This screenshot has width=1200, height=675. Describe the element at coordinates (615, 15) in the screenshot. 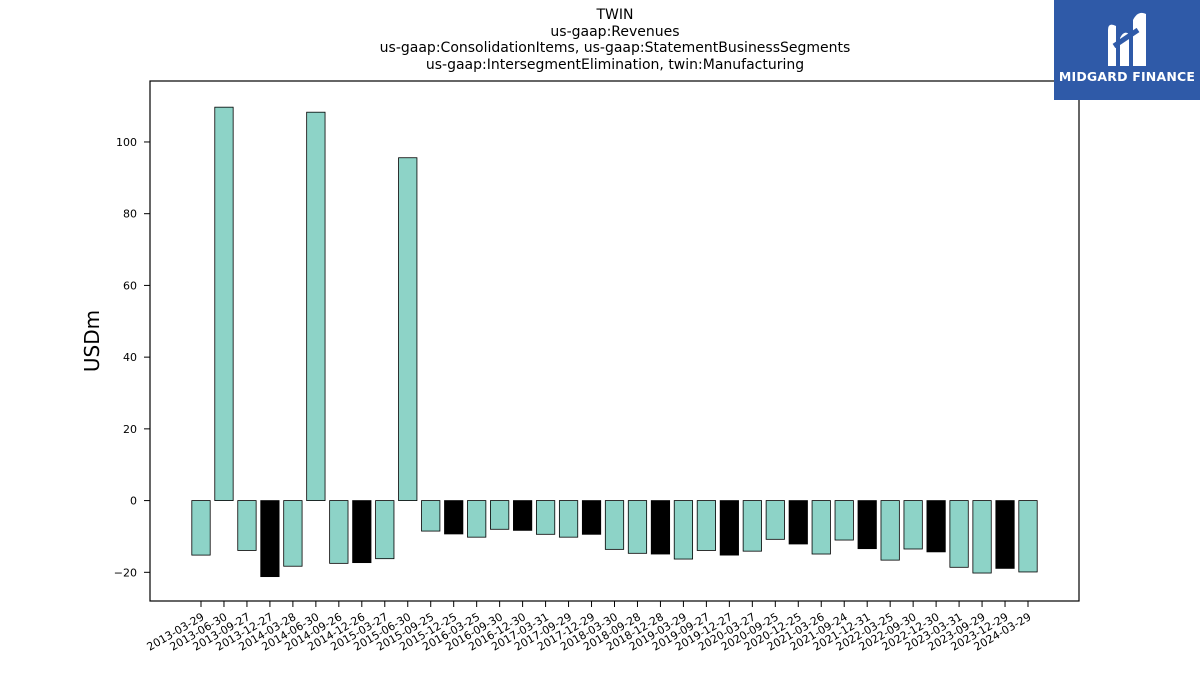

I see `chart-title-line-1: TWIN` at that location.